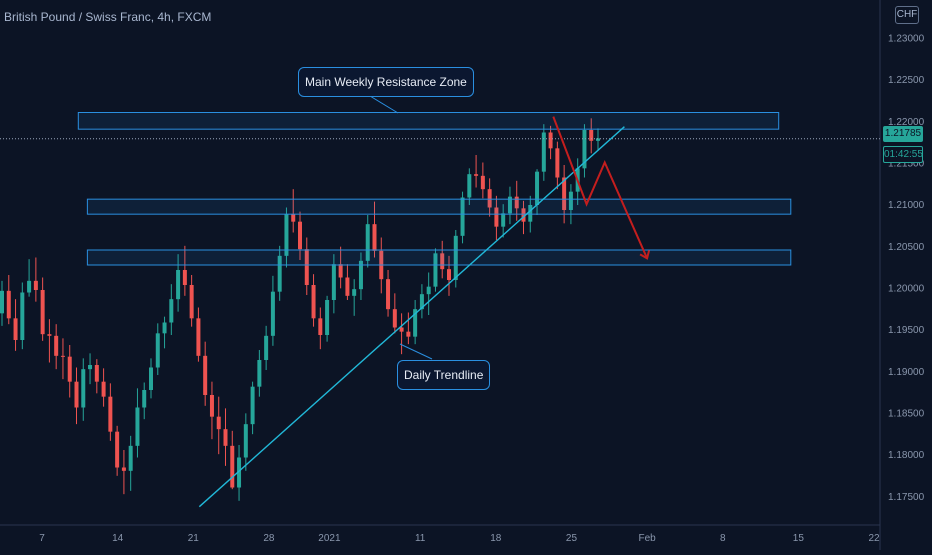 This screenshot has width=932, height=555. What do you see at coordinates (874, 538) in the screenshot?
I see `time-tick-label: 22` at bounding box center [874, 538].